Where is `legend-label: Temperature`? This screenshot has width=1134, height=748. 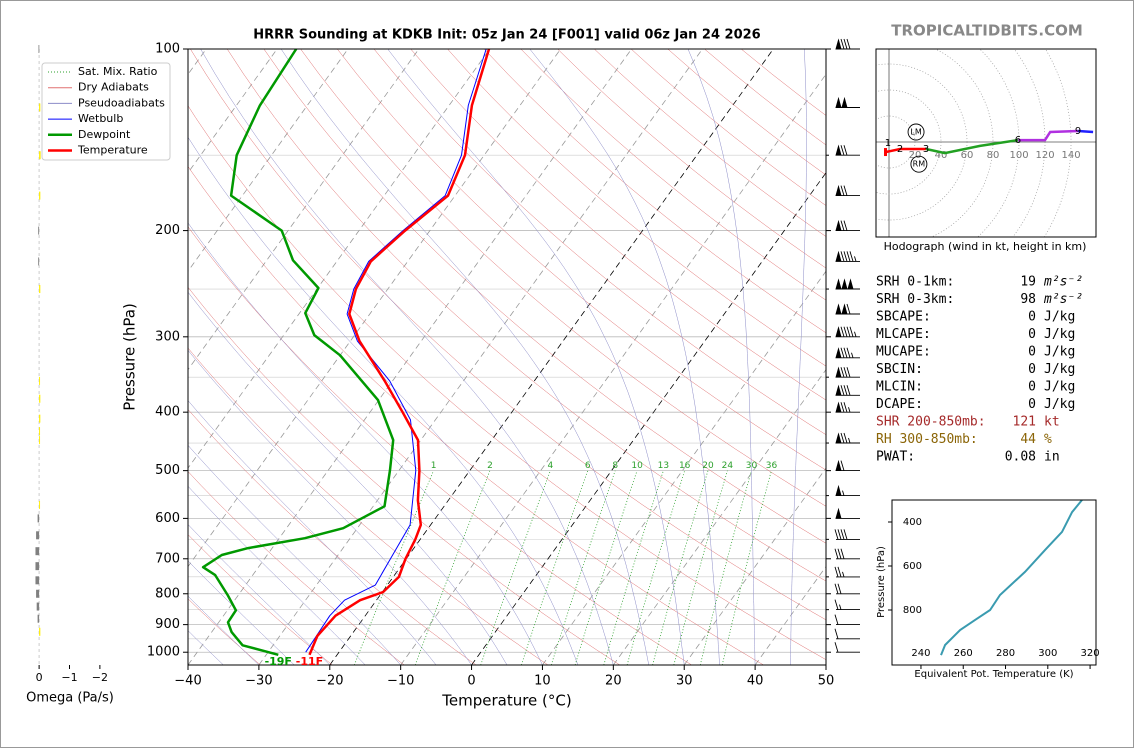 legend-label: Temperature is located at coordinates (112, 150).